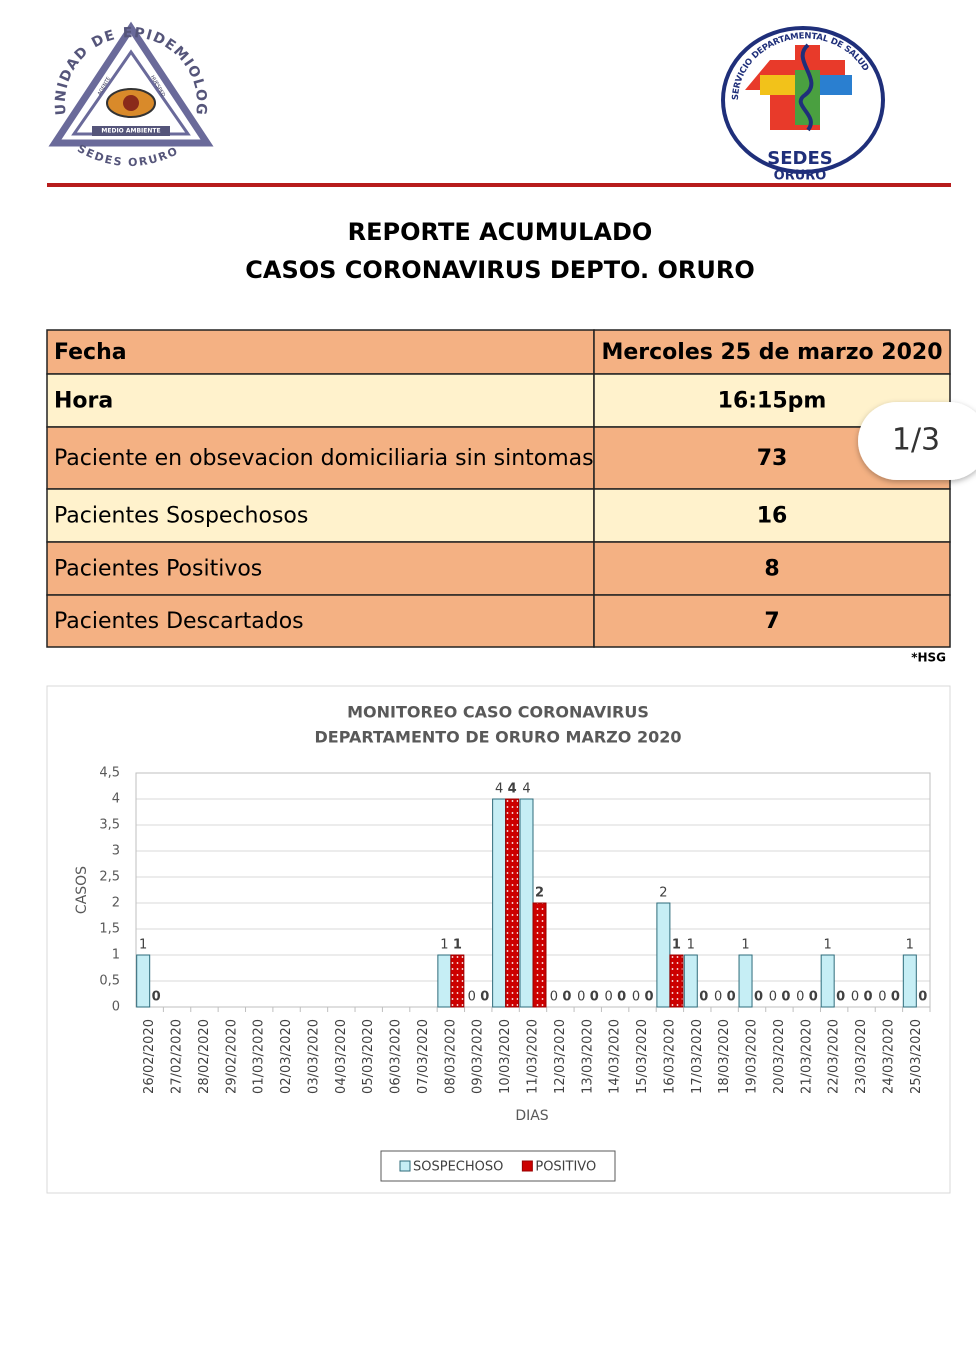 The width and height of the screenshot is (976, 1355). What do you see at coordinates (149, 1056) in the screenshot?
I see `x-tick-label: 26/02/2020` at bounding box center [149, 1056].